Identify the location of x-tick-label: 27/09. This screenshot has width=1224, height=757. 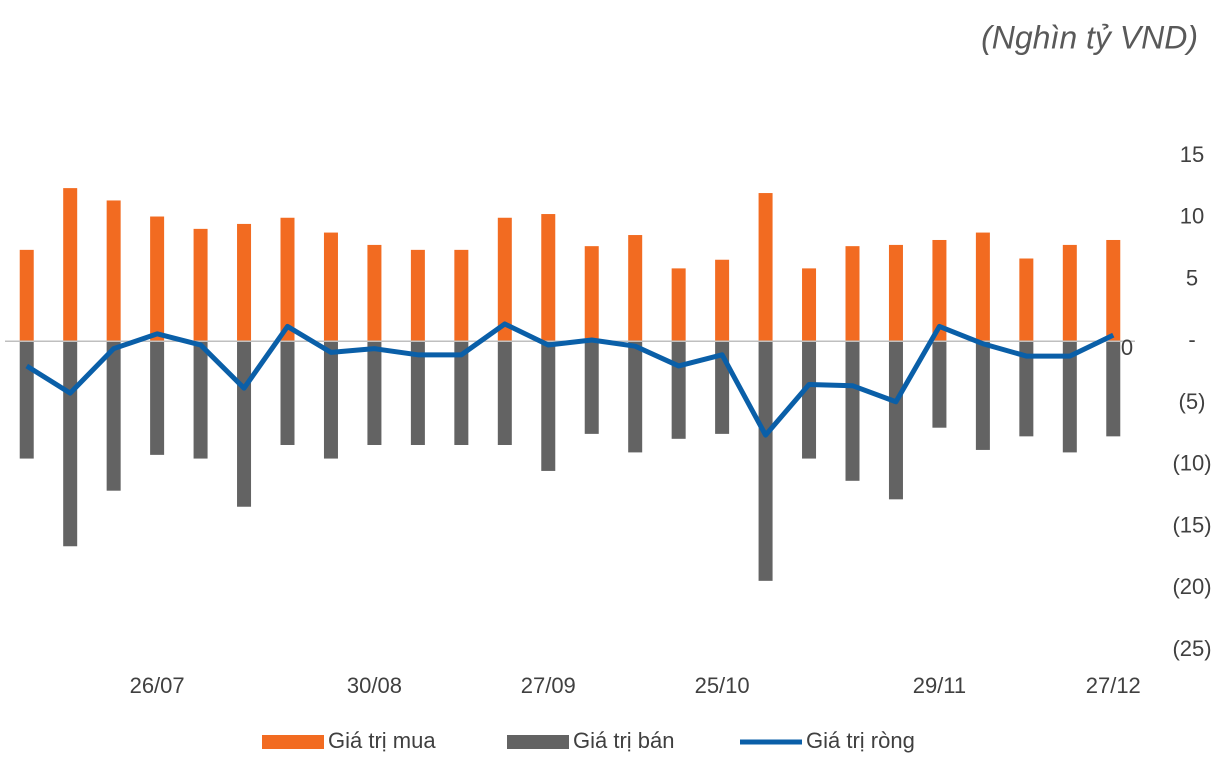
(548, 685).